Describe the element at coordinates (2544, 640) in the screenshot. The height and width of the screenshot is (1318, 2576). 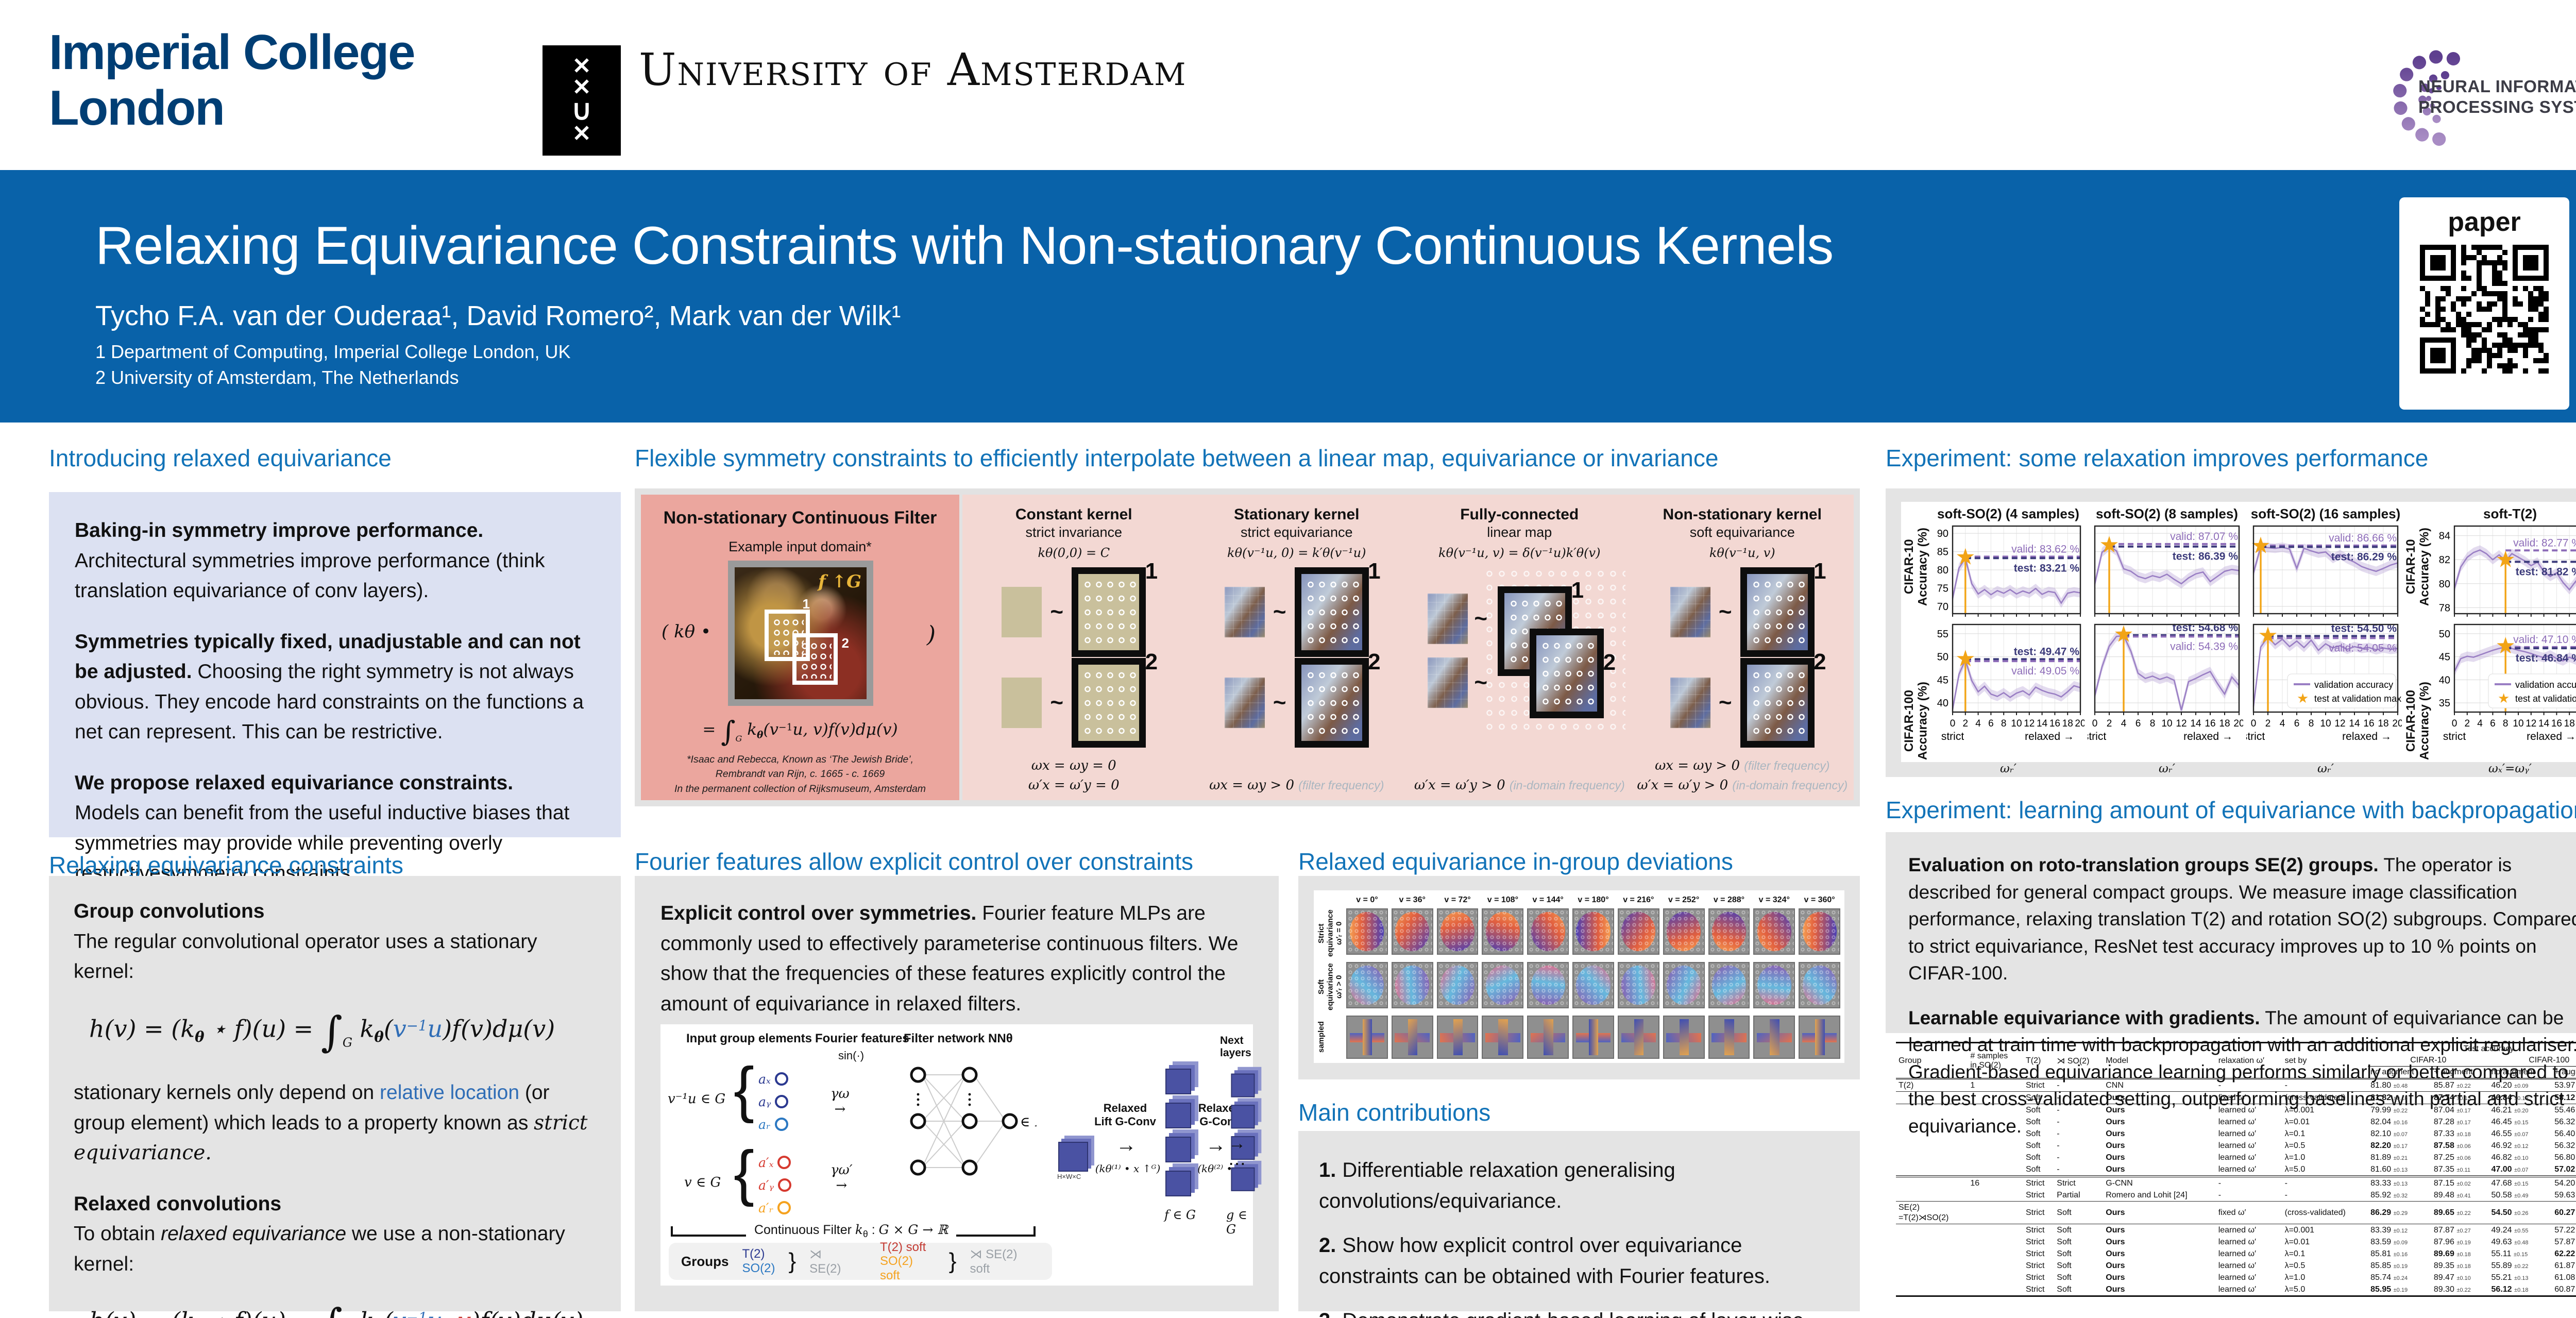
I see `svg-text: valid: 47.10 %` at that location.